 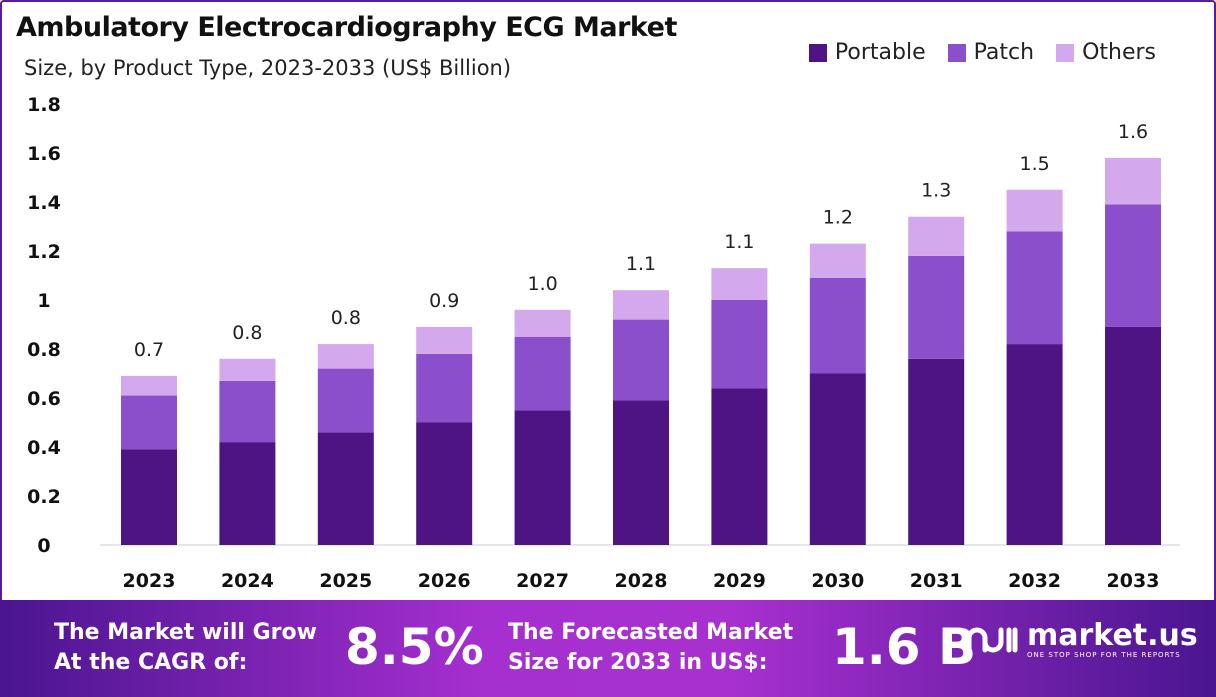 What do you see at coordinates (151, 662) in the screenshot?
I see `cagr-label-line: At the CAGR of:` at bounding box center [151, 662].